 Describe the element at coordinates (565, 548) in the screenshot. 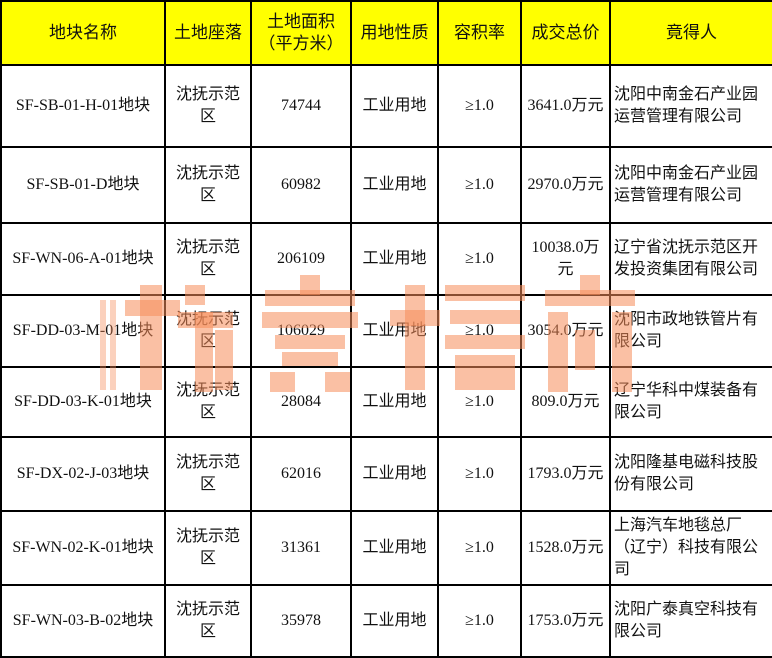

I see `cell-total-price: 1528.0万元` at that location.